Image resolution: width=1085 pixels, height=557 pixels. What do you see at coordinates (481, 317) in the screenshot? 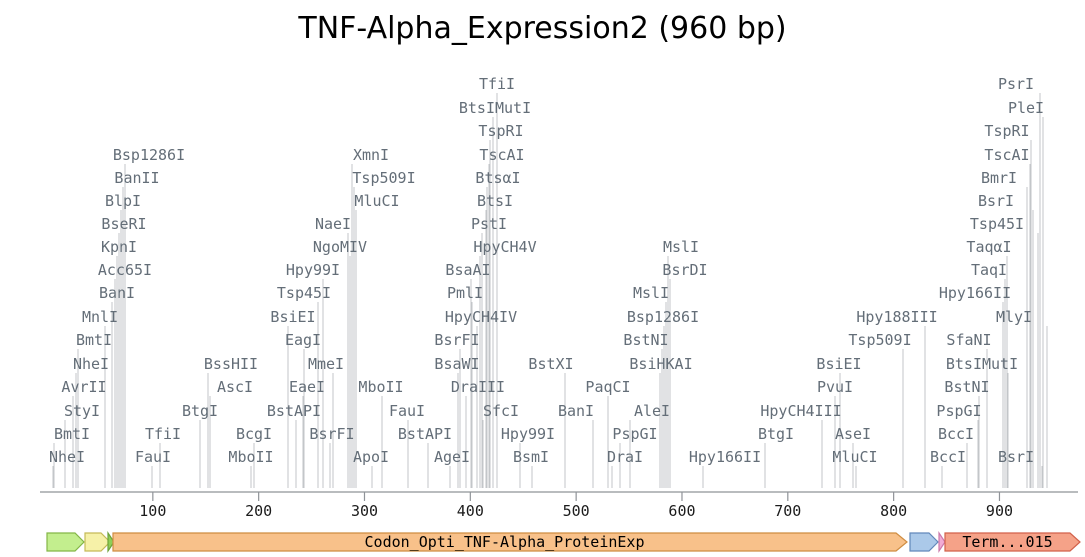
I see `enzyme-label: HpyCH4IV` at bounding box center [481, 317].